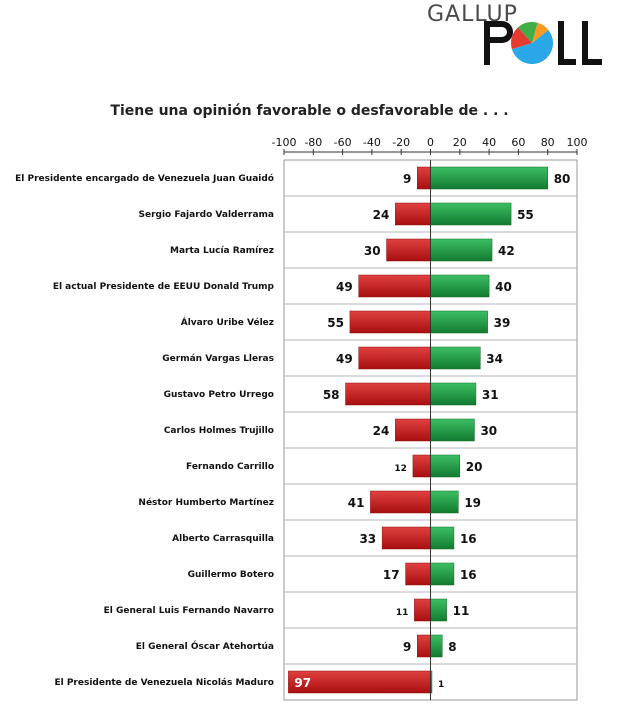 The height and width of the screenshot is (722, 619). I want to click on x-tick-label: -60, so click(343, 142).